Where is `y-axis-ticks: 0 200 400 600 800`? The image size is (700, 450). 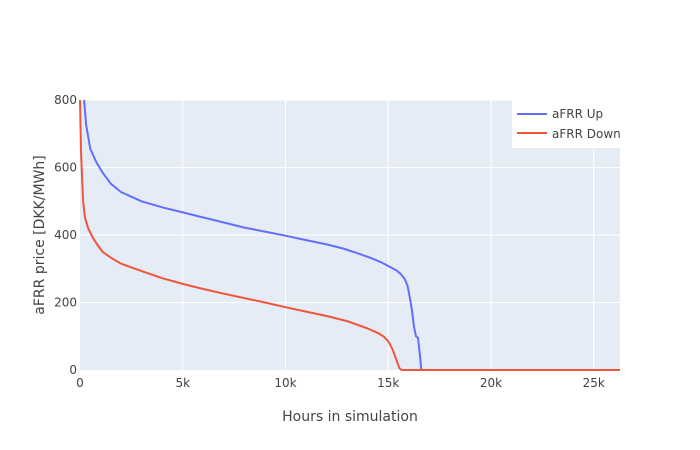
y-axis-ticks: 0 200 400 600 800 is located at coordinates (65, 235).